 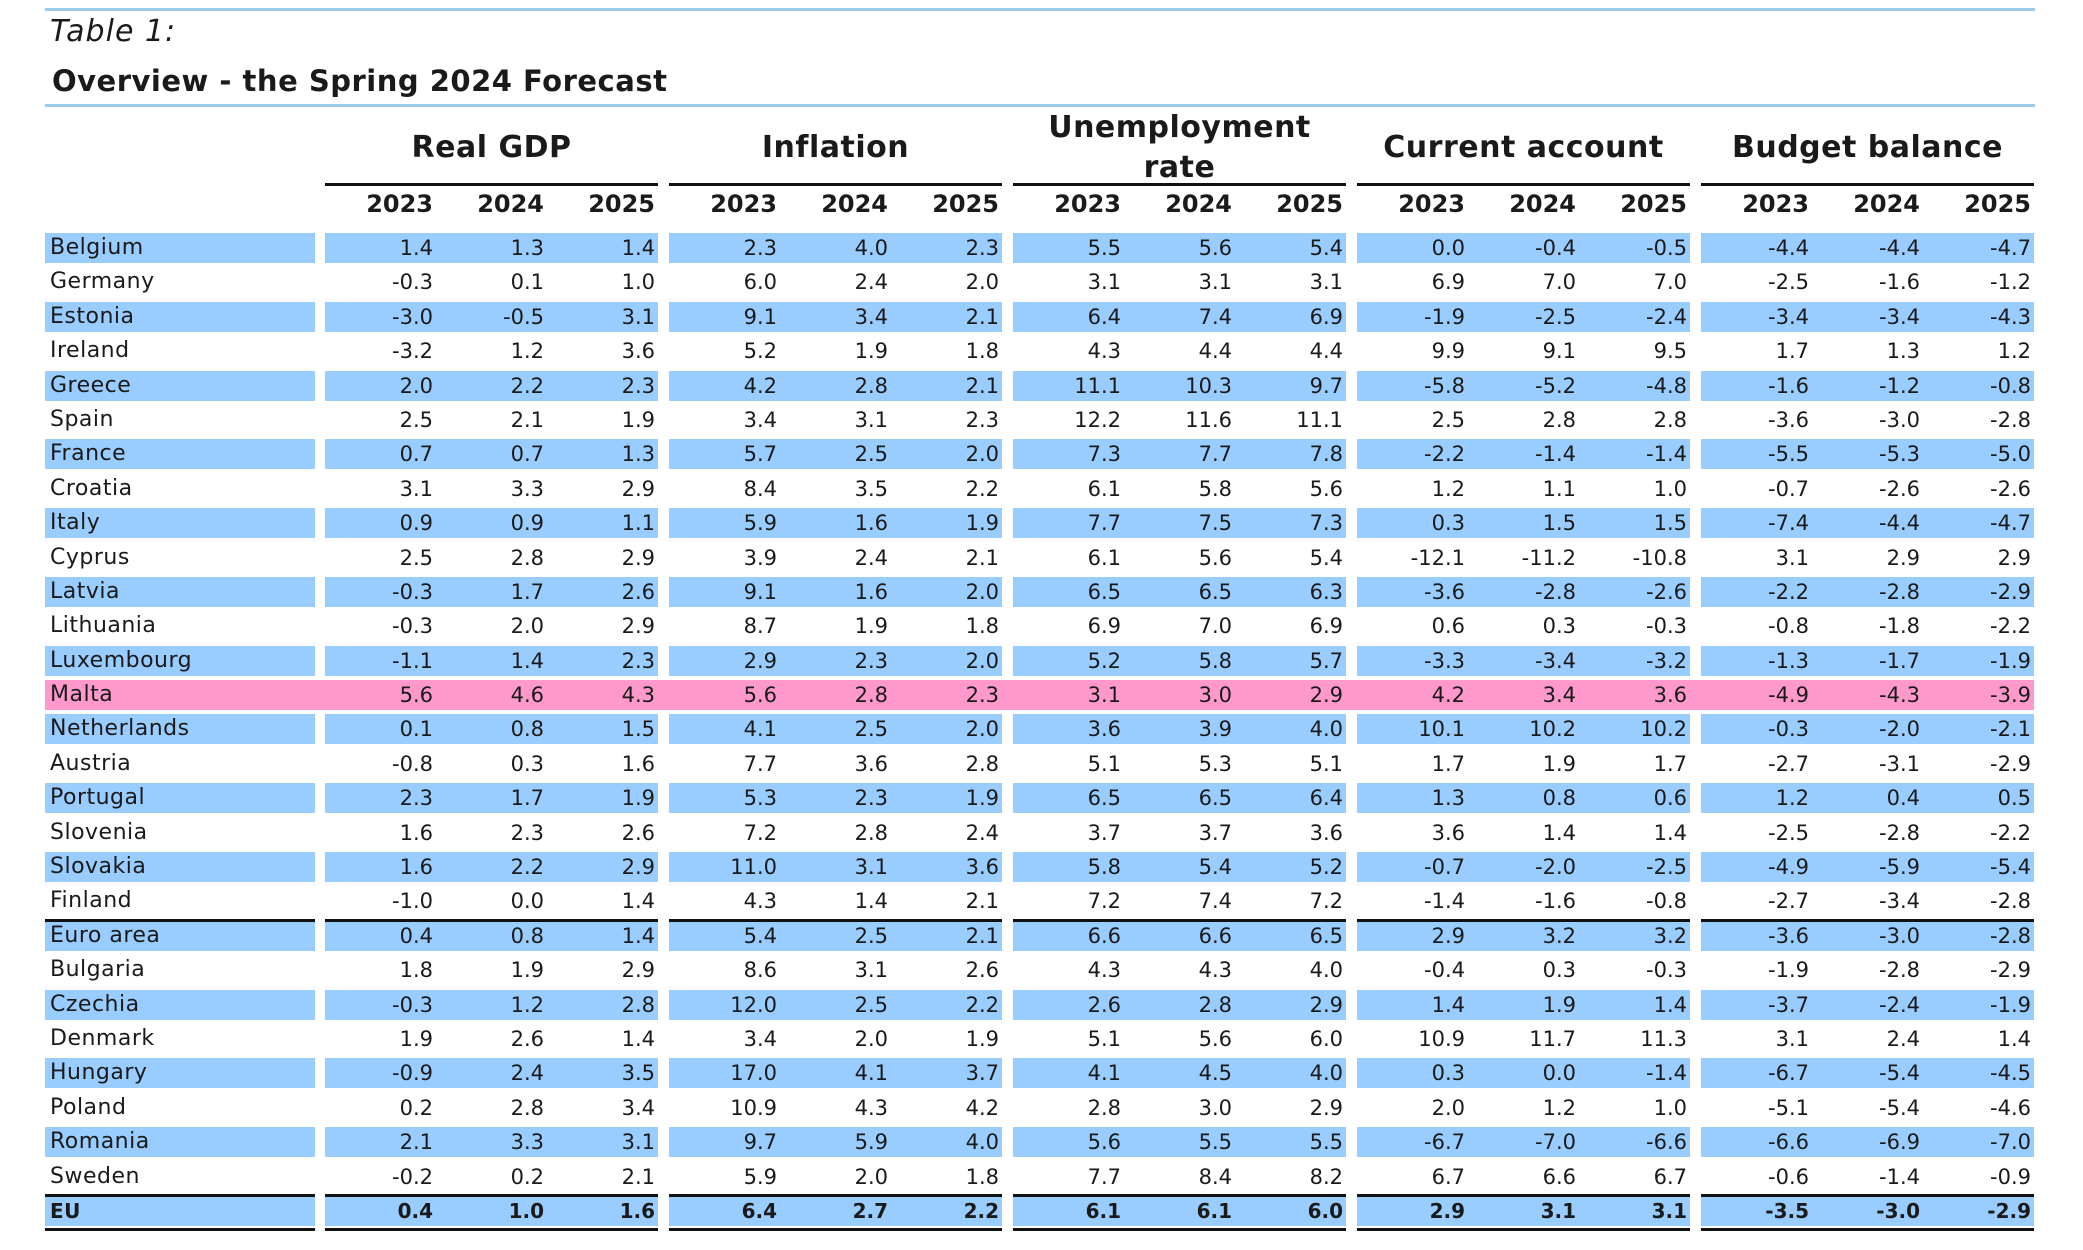 What do you see at coordinates (1325, 1210) in the screenshot?
I see `value-unemployment-2025: 6.0` at bounding box center [1325, 1210].